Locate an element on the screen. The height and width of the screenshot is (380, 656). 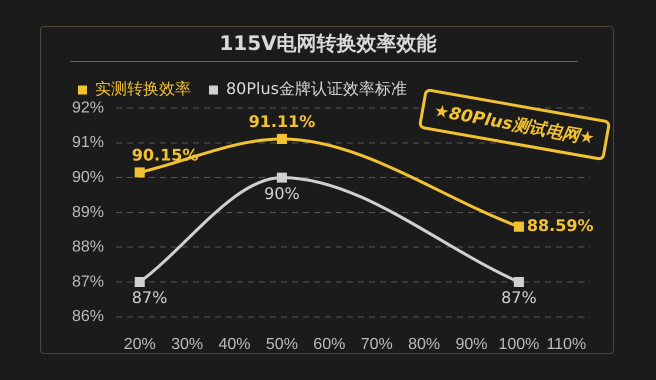
x-tick-label: 30% is located at coordinates (187, 344).